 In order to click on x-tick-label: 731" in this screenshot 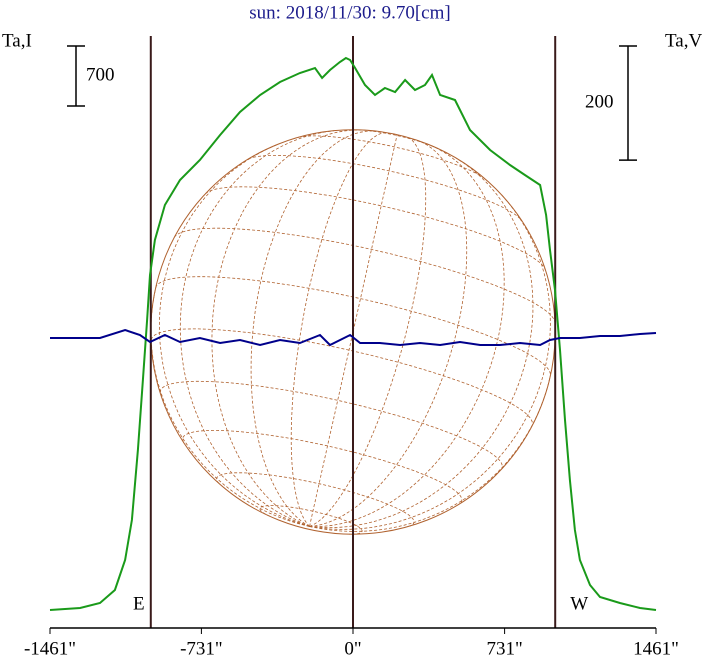, I will do `click(504, 648)`.